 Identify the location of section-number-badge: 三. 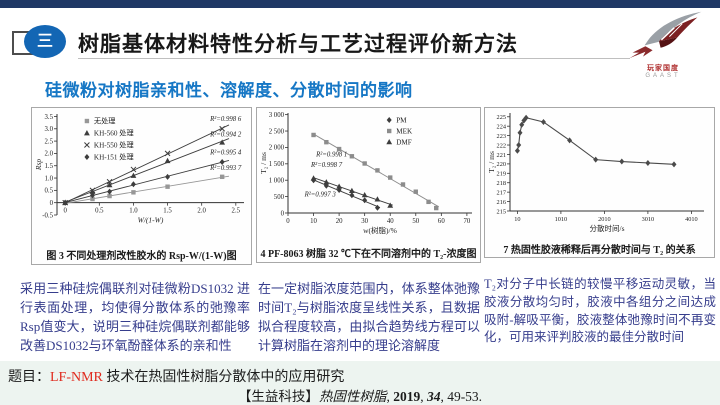
(45, 41).